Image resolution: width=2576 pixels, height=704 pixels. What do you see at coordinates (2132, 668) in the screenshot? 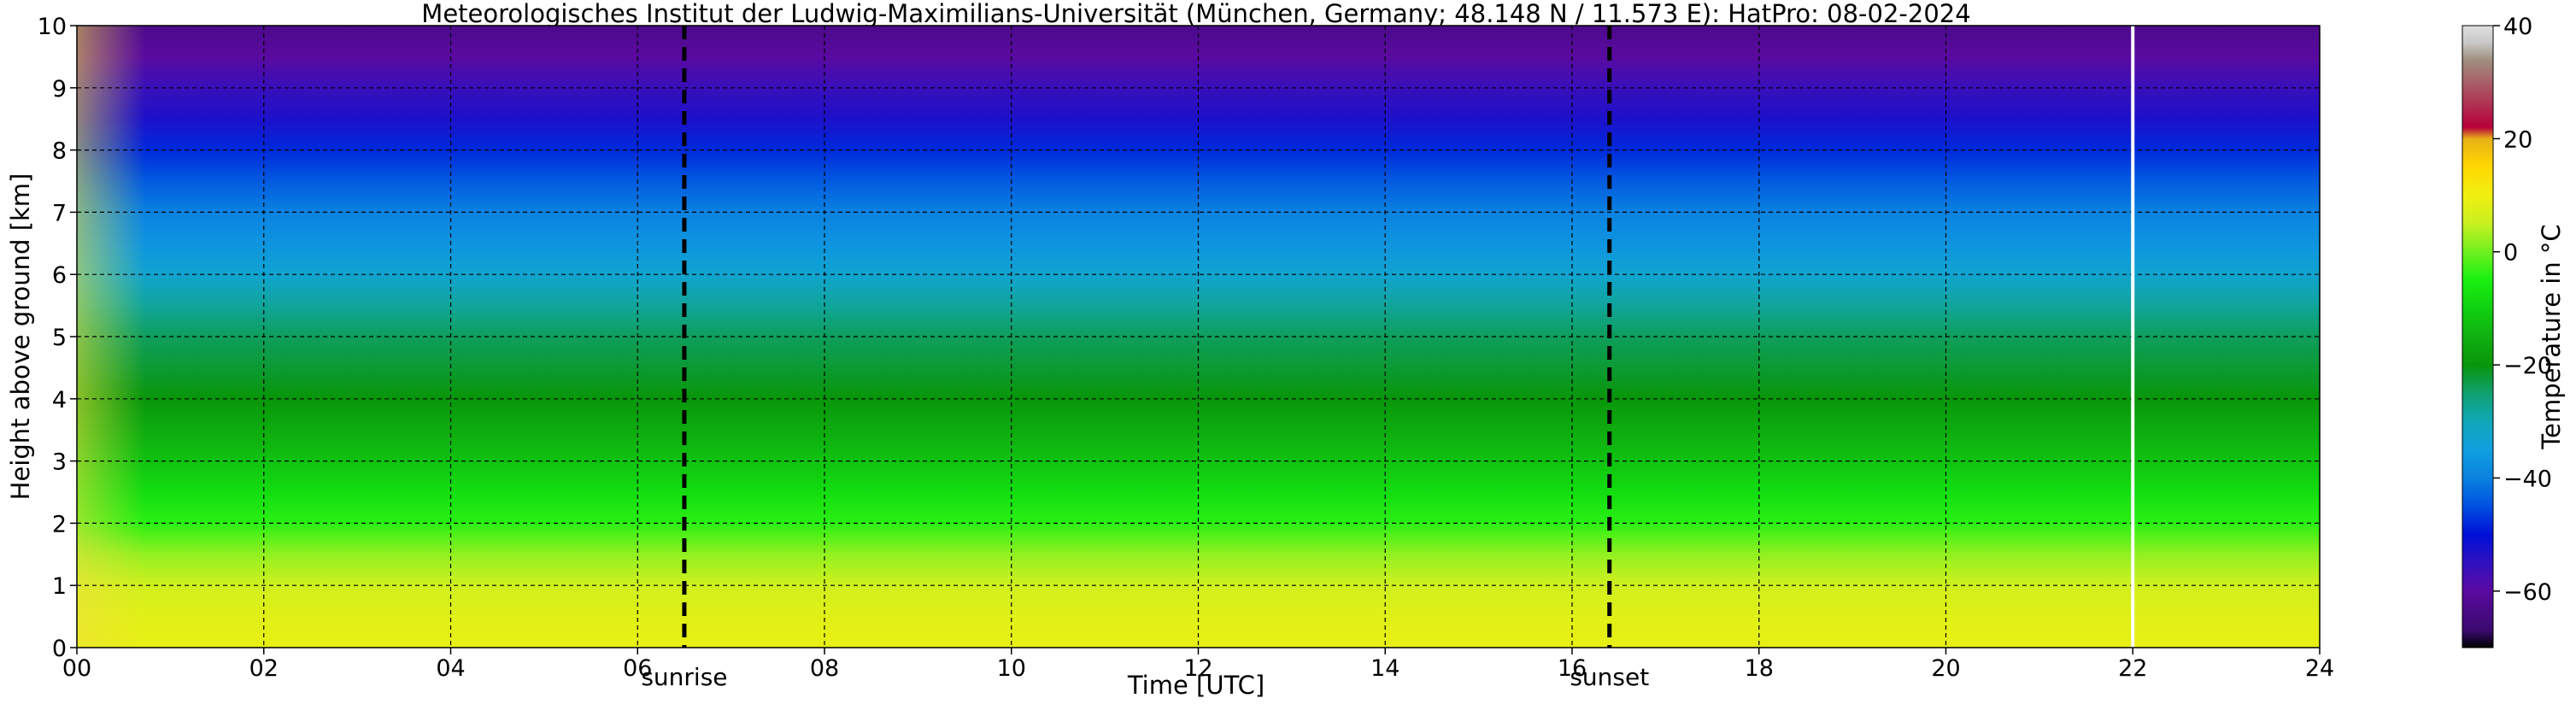
I see `x-tick-label: 22` at bounding box center [2132, 668].